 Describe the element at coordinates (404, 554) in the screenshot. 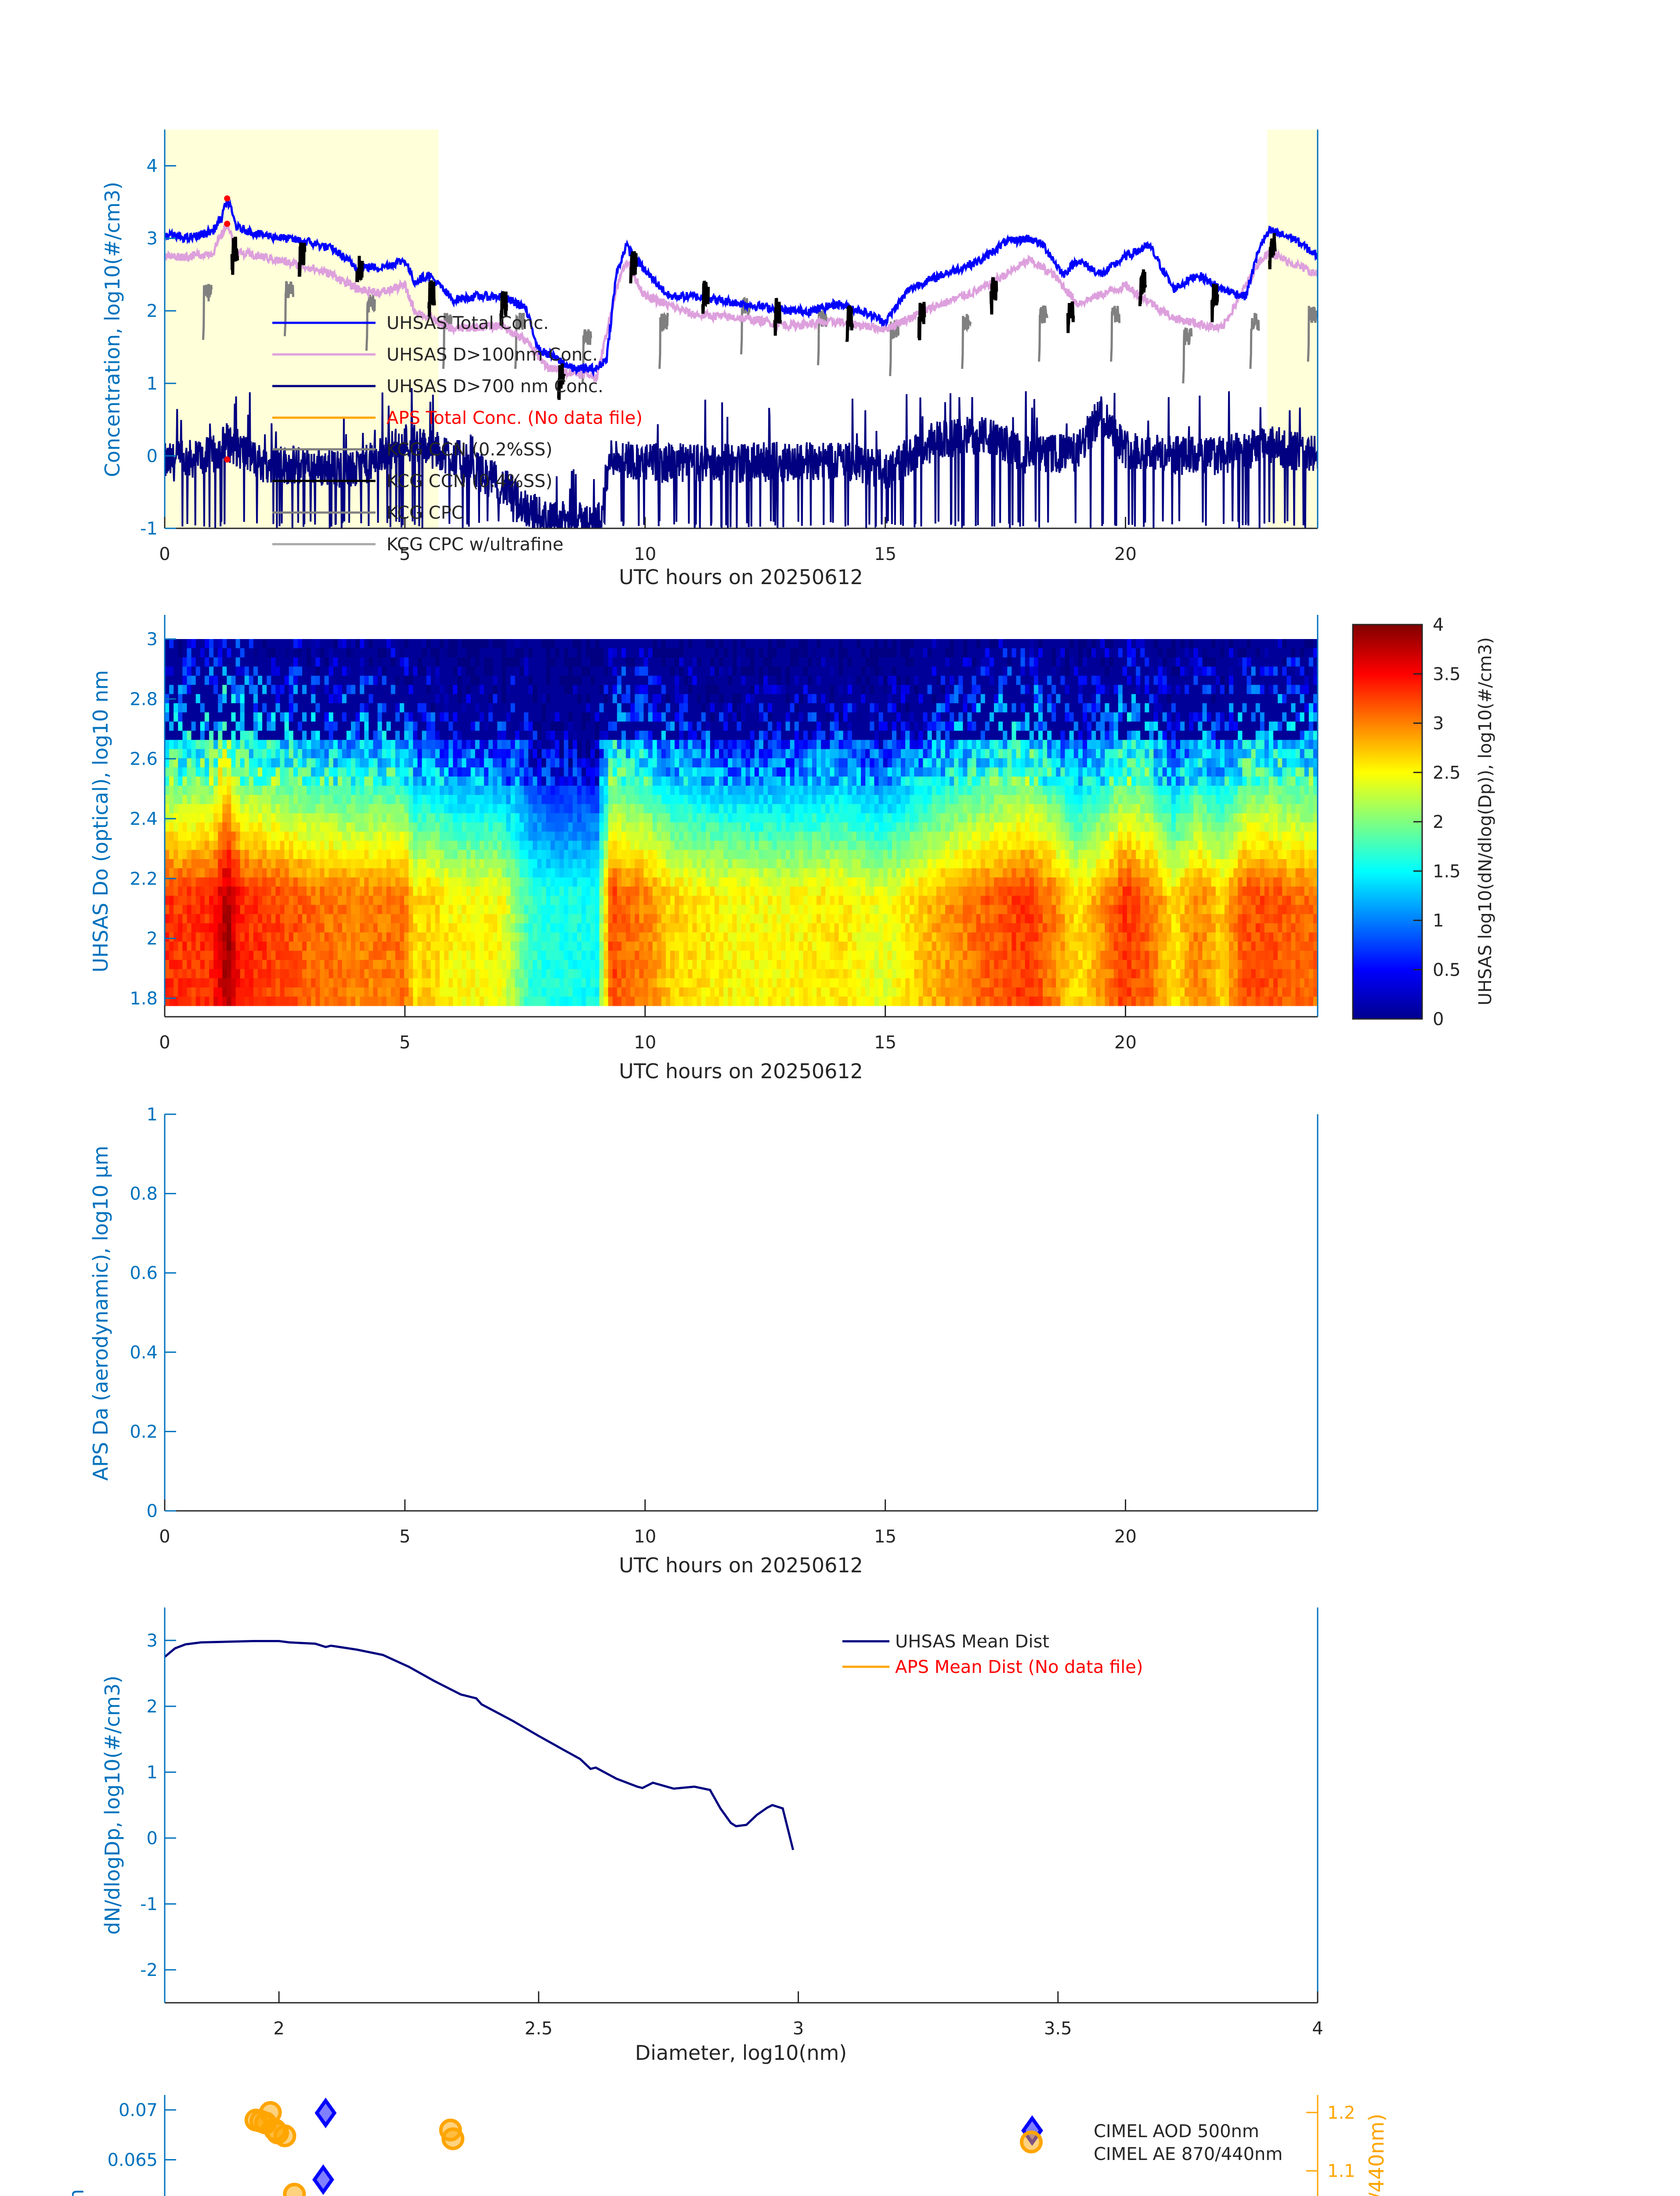

I see `x-tick-label: 5` at that location.